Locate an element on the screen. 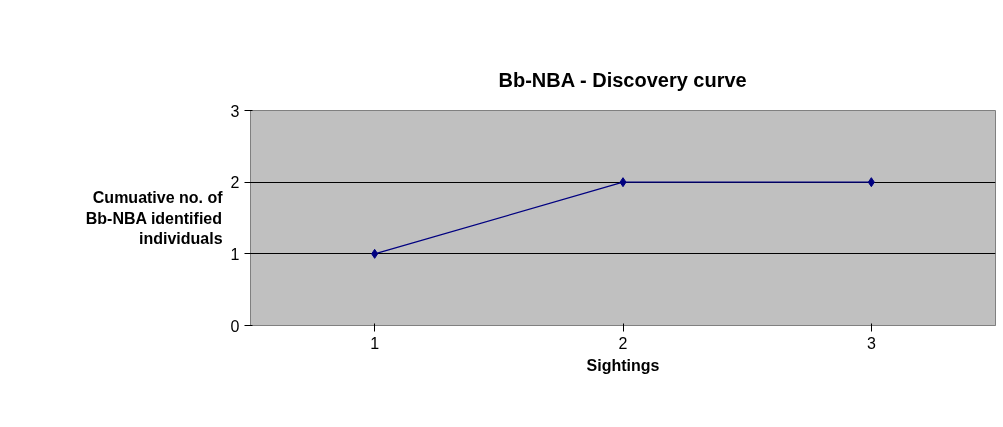 This screenshot has height=427, width=1003. x-tick-label: 3 is located at coordinates (871, 343).